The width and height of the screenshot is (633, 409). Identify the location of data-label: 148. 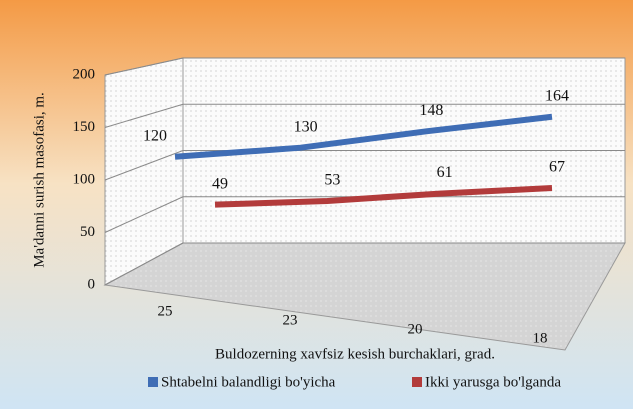
(431, 110).